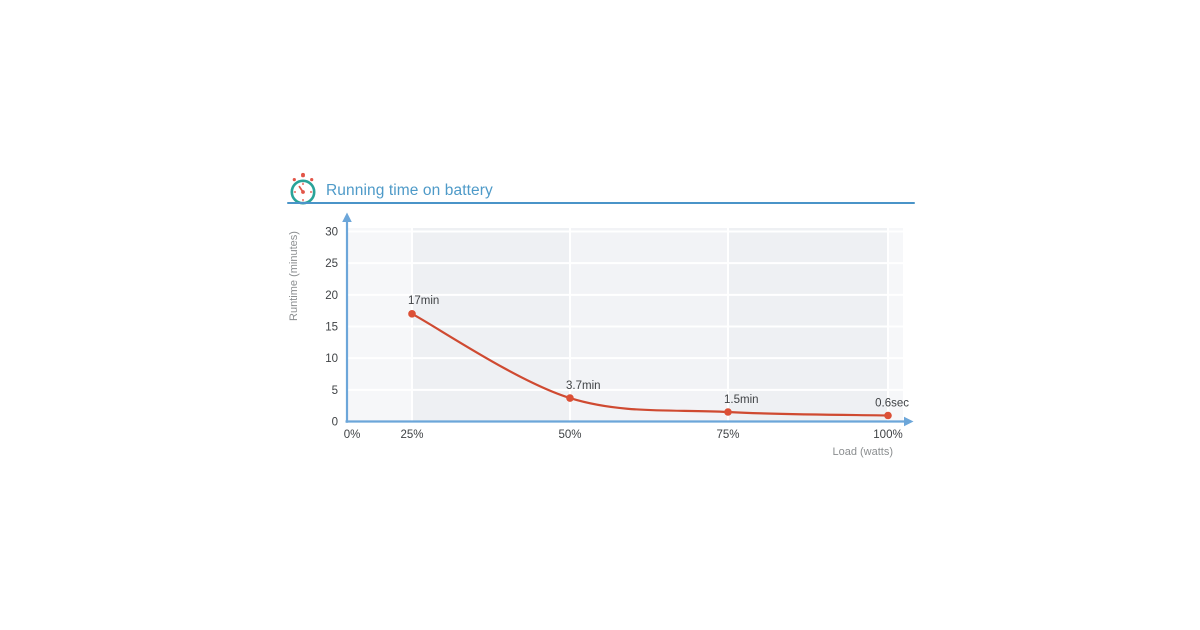 This screenshot has height=630, width=1200. I want to click on x-tick-label: 50%, so click(569, 435).